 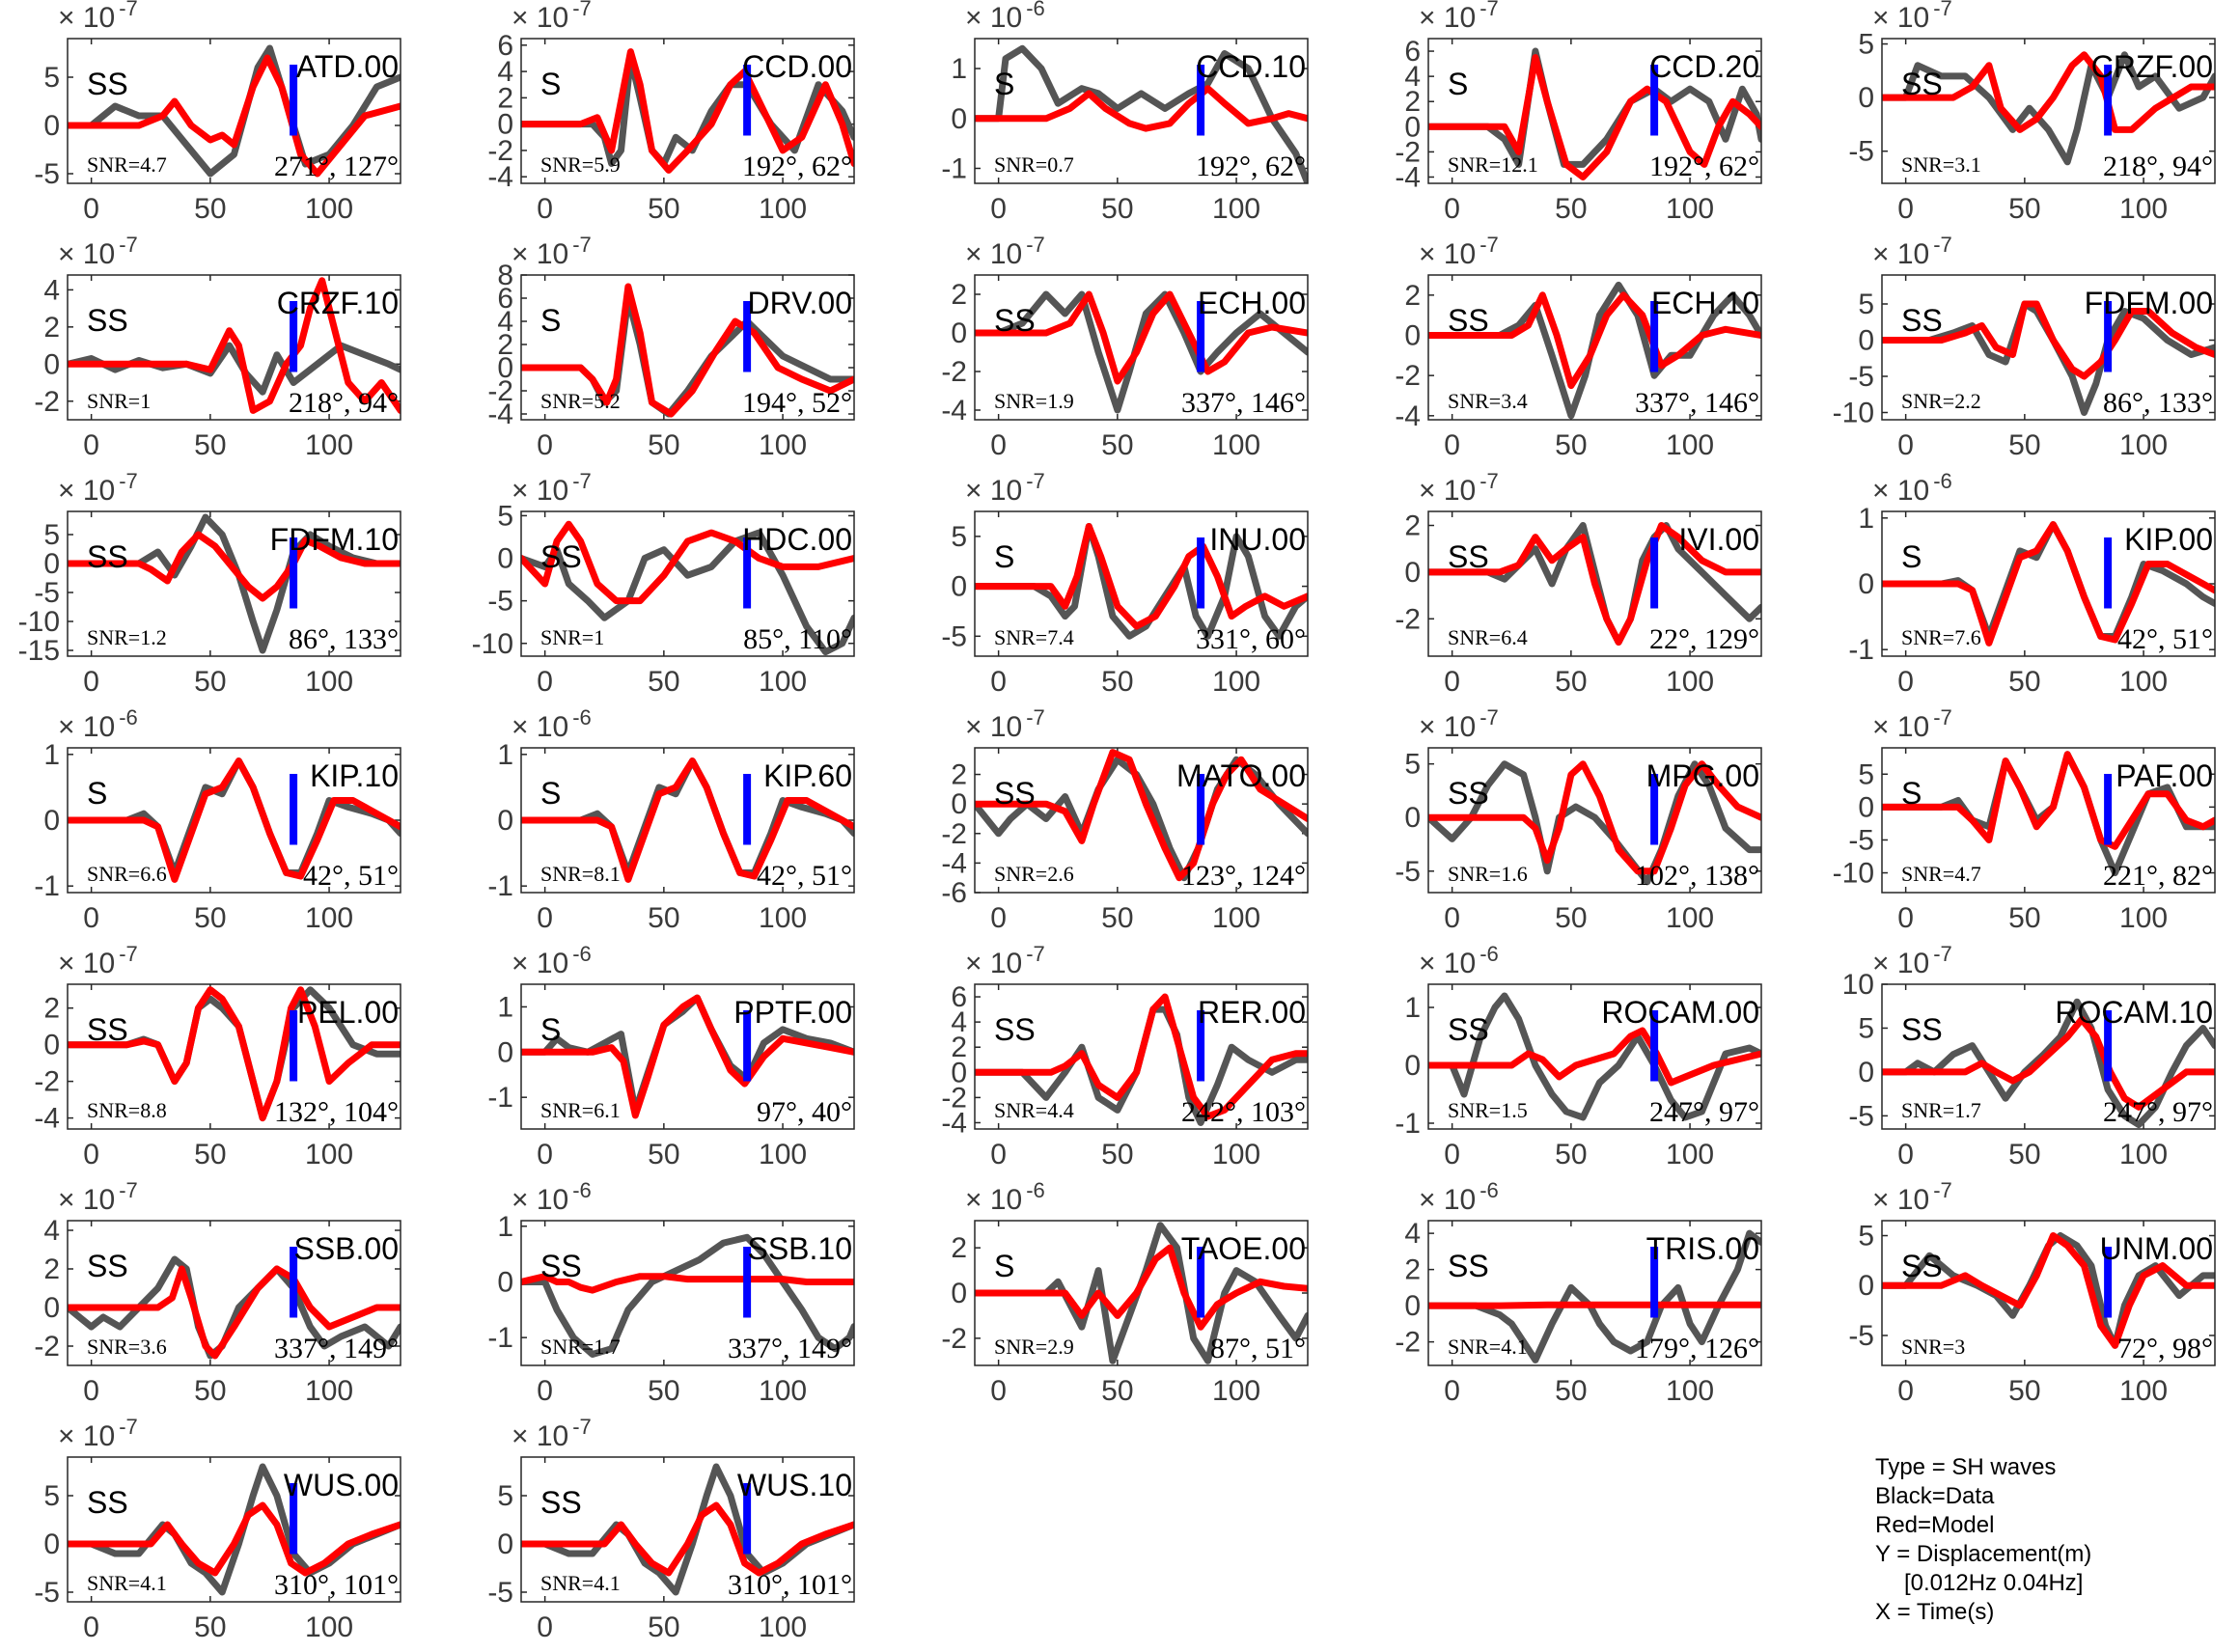 I want to click on station-label: ROCAM.10, so click(x=2134, y=1012).